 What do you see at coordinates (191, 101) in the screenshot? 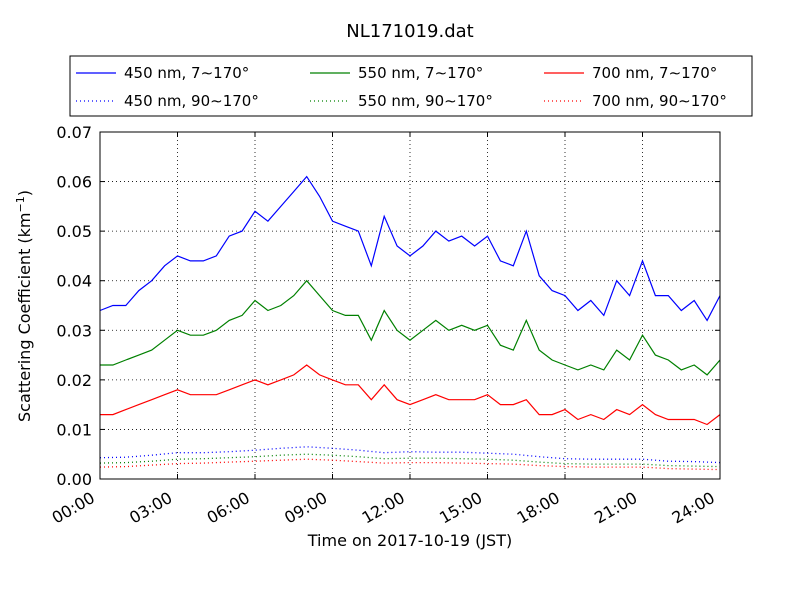
I see `legend-label-1: 450 nm, 90∼170°` at bounding box center [191, 101].